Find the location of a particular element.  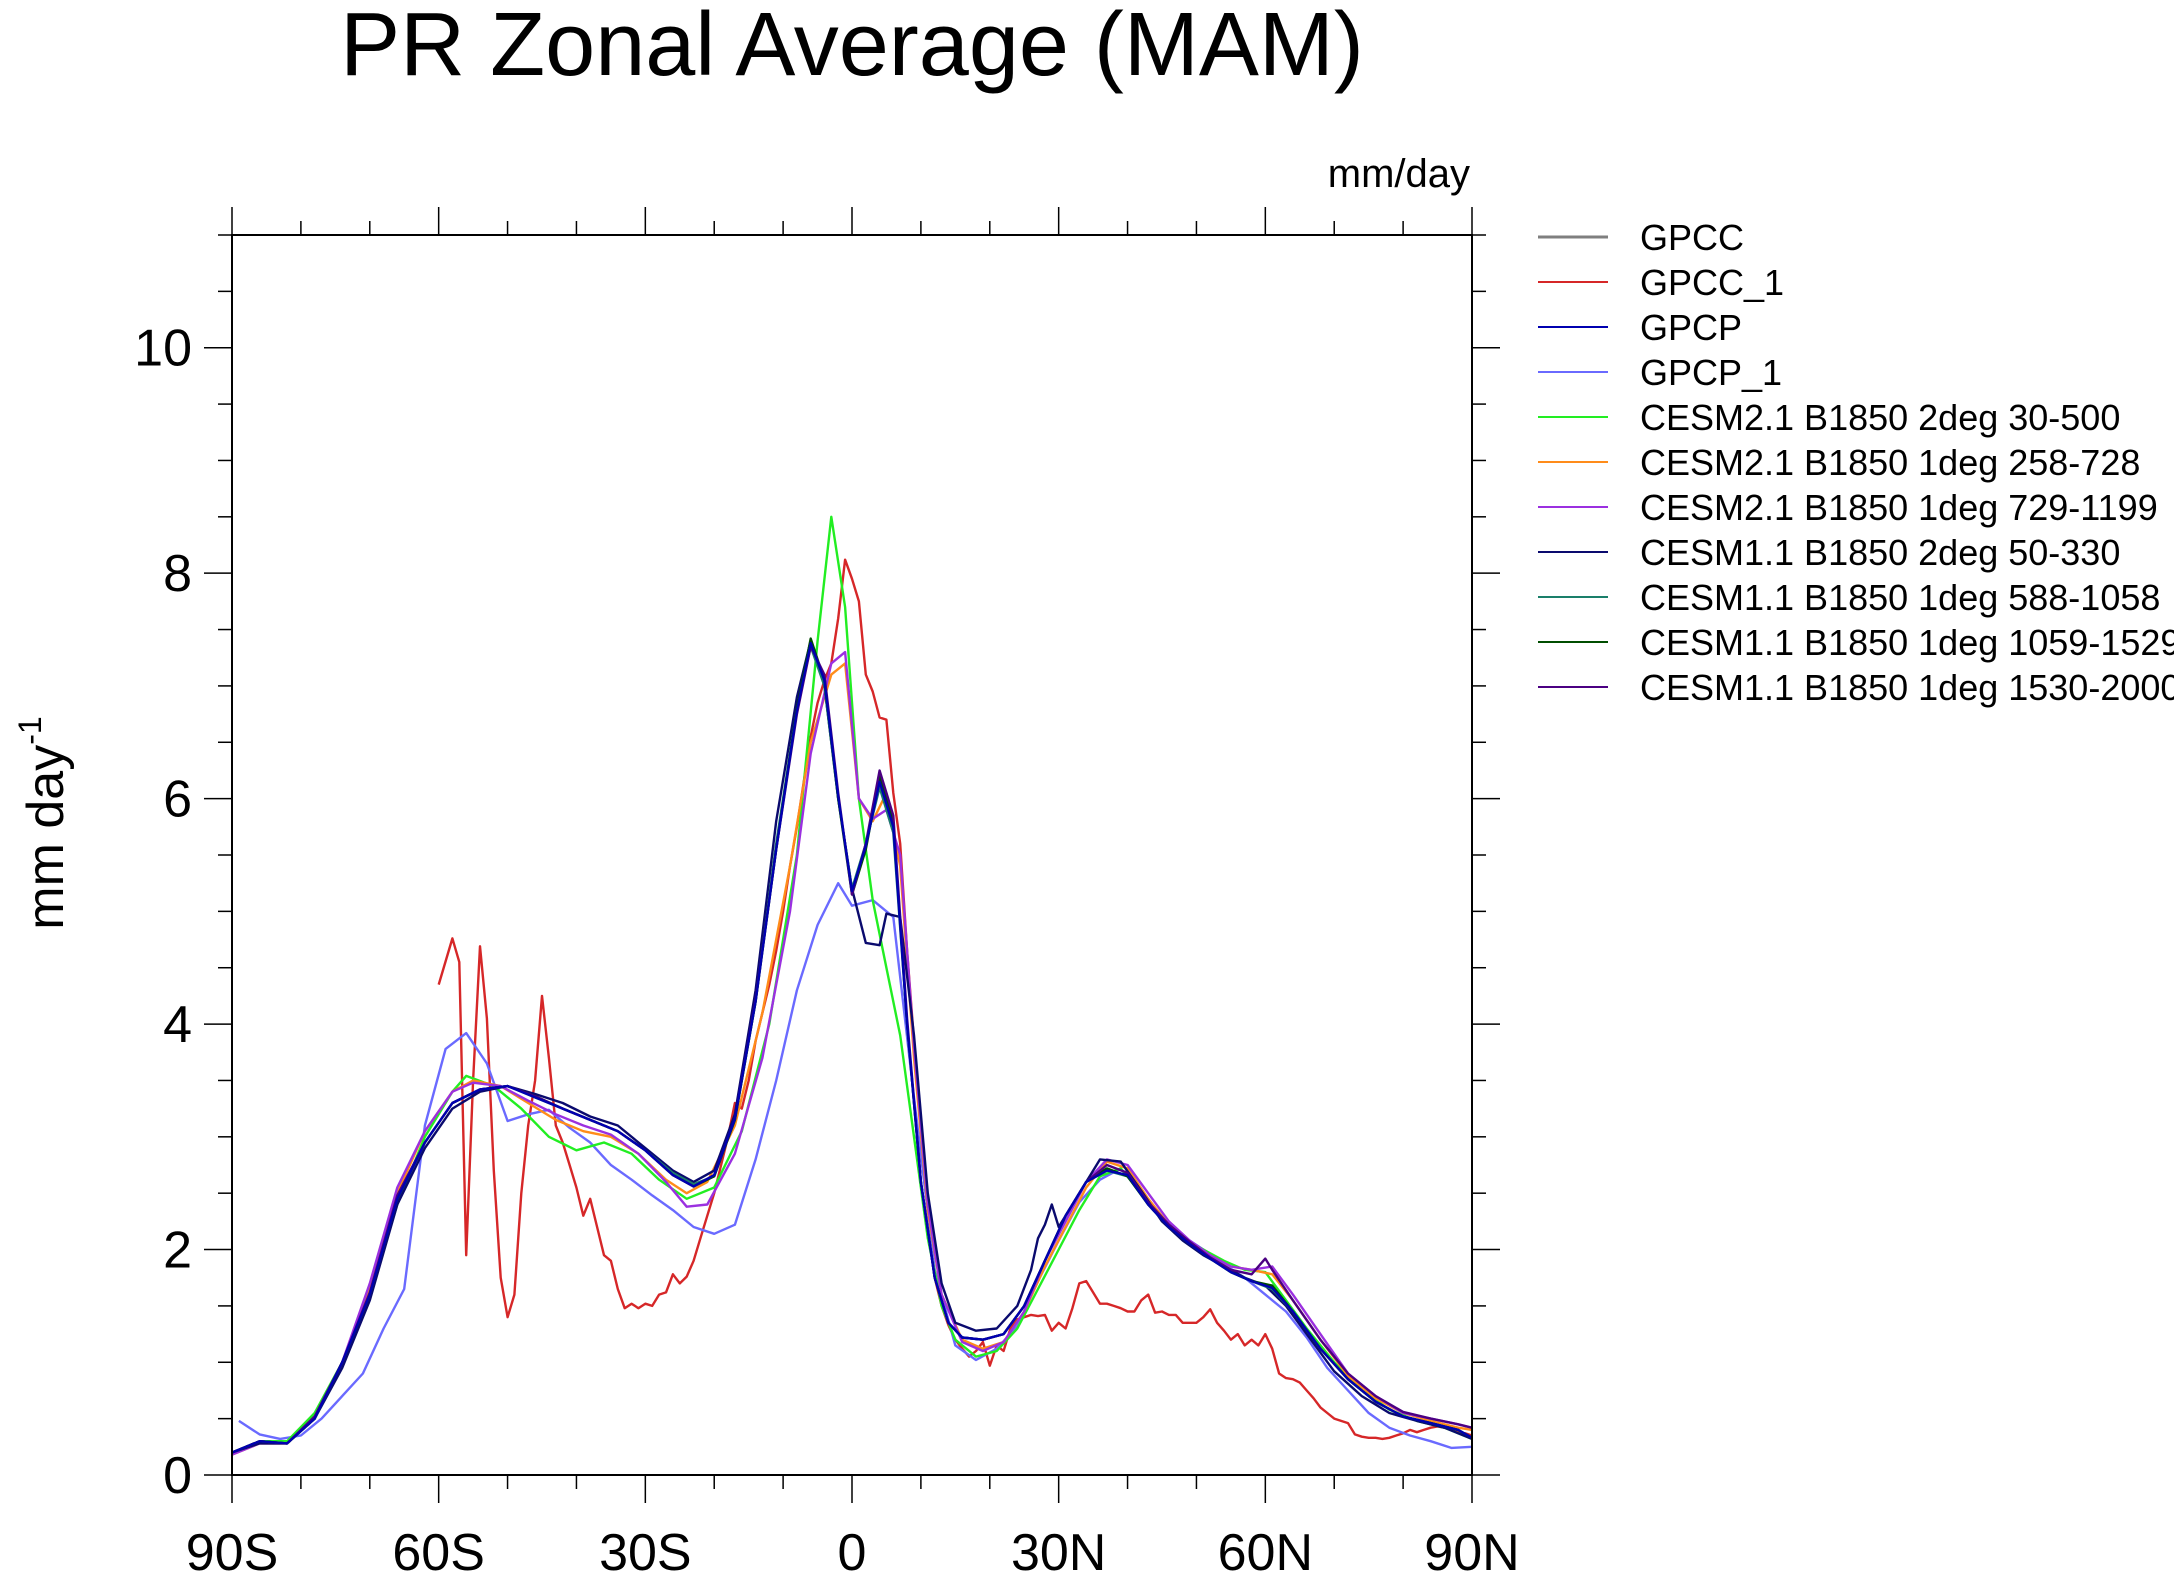

legend-label: GPCP is located at coordinates (1691, 327).